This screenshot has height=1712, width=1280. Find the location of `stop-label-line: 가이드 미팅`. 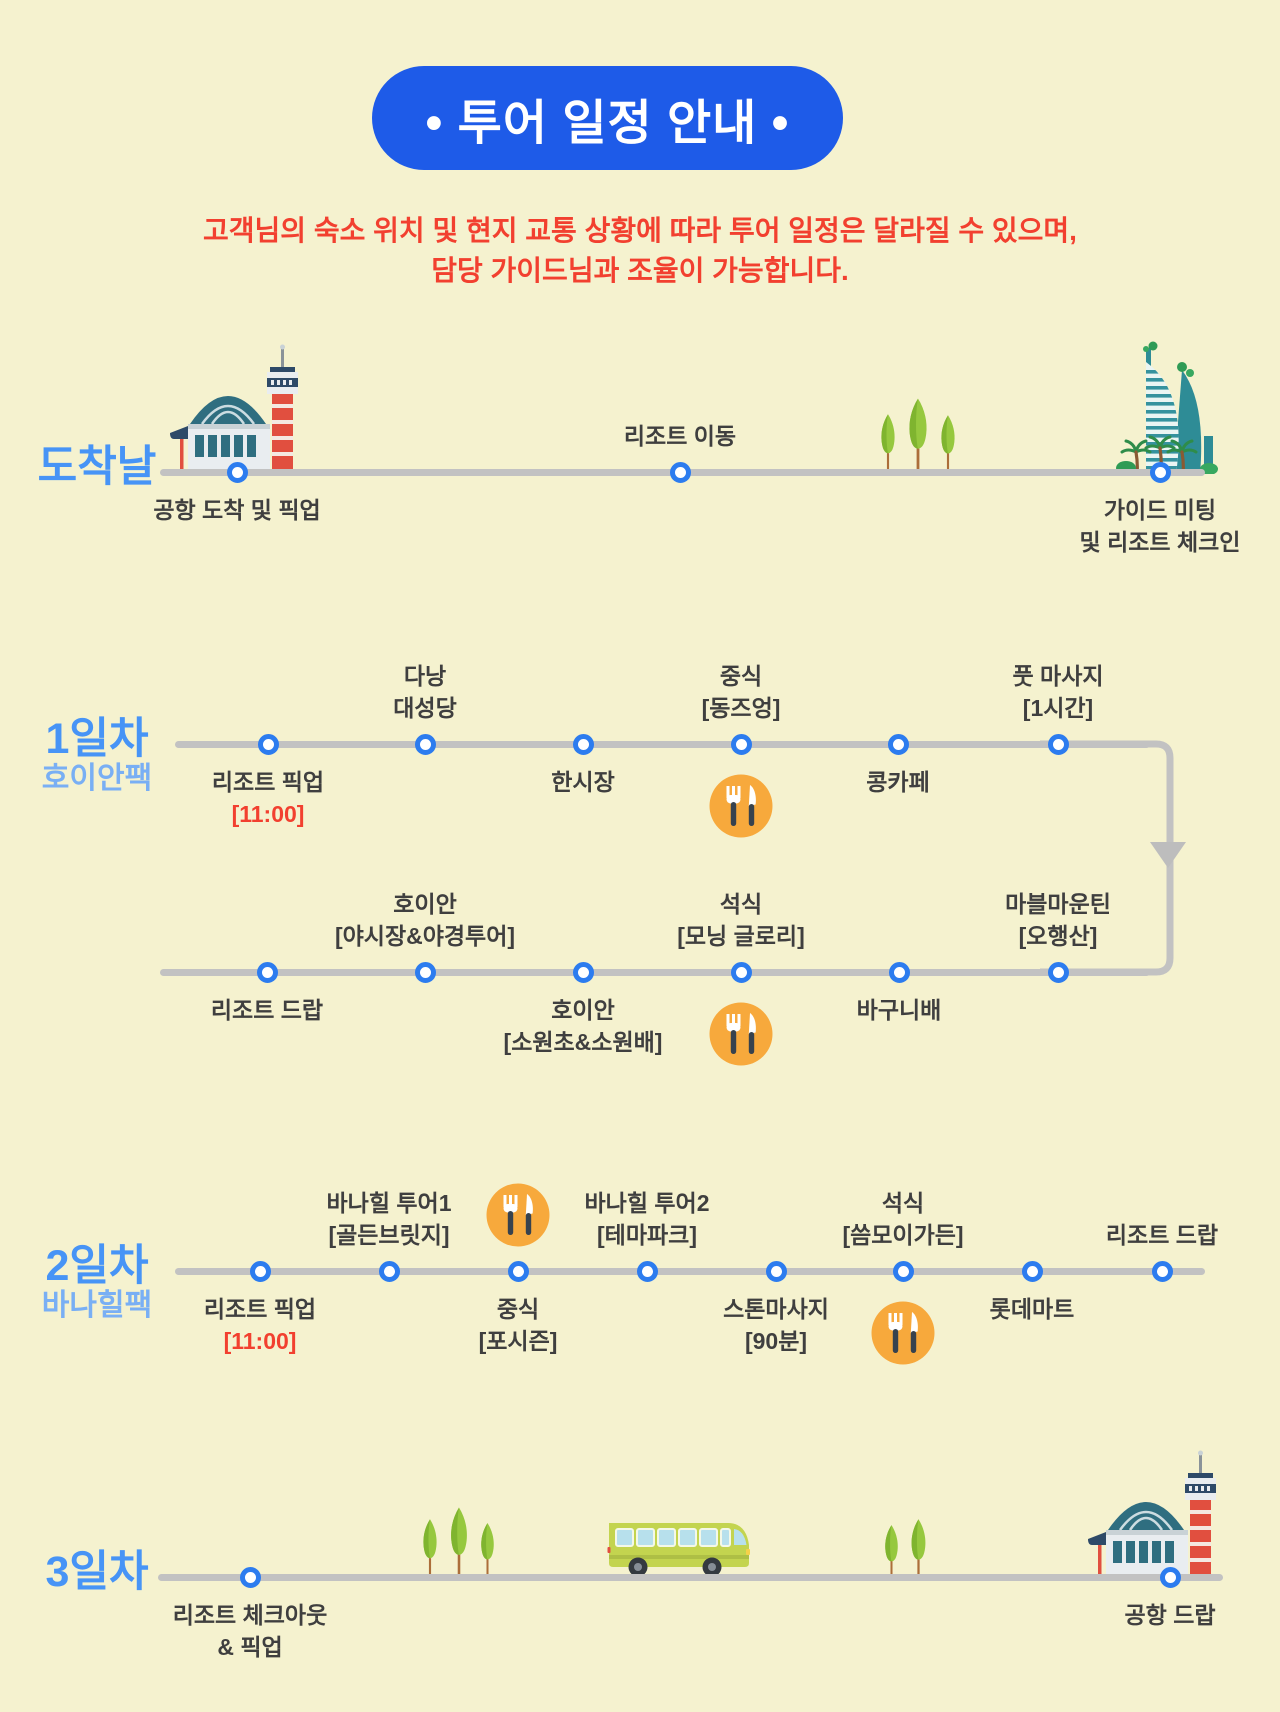

stop-label-line: 가이드 미팅 is located at coordinates (1160, 510).